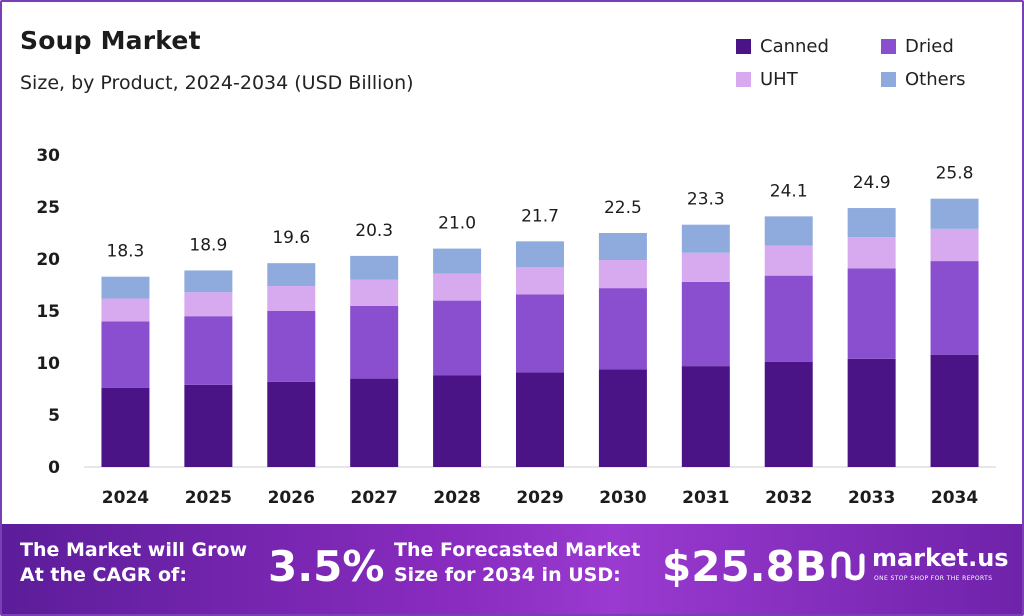  Describe the element at coordinates (540, 254) in the screenshot. I see `bar-others-2029` at that location.